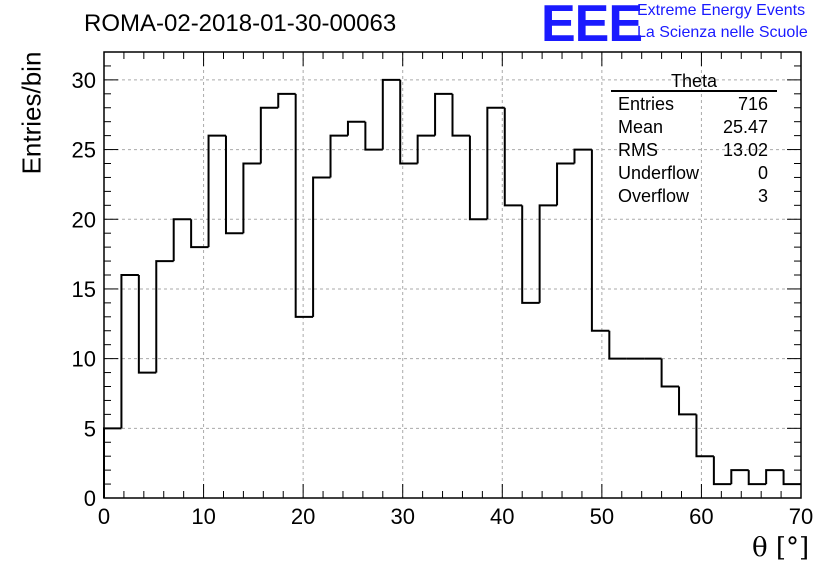  What do you see at coordinates (84, 289) in the screenshot?
I see `y-tick-label: 15` at bounding box center [84, 289].